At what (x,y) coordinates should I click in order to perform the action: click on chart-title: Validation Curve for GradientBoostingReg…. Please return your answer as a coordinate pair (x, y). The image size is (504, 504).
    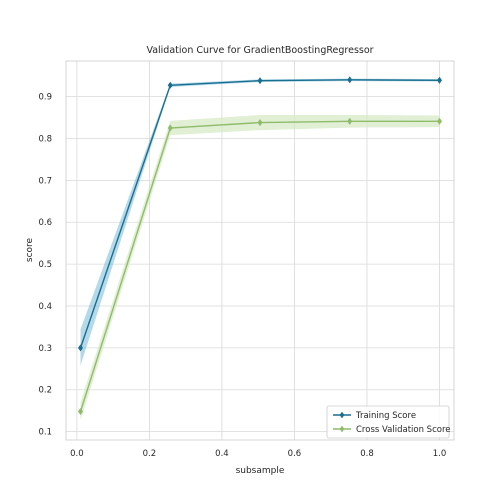
    Looking at the image, I should click on (259, 50).